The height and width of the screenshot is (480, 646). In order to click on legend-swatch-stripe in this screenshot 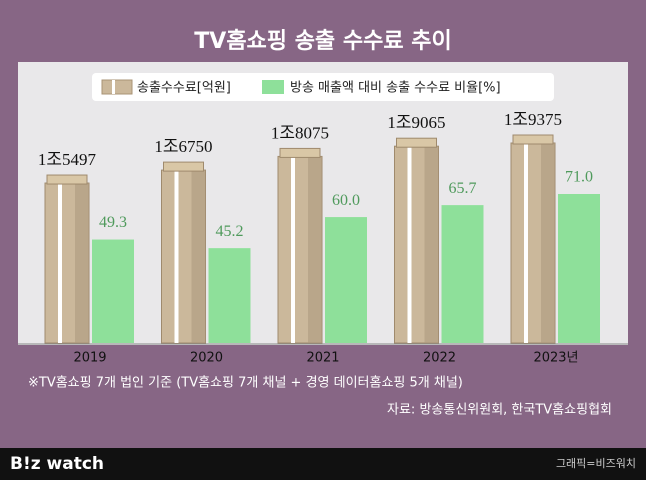, I will do `click(113, 87)`.